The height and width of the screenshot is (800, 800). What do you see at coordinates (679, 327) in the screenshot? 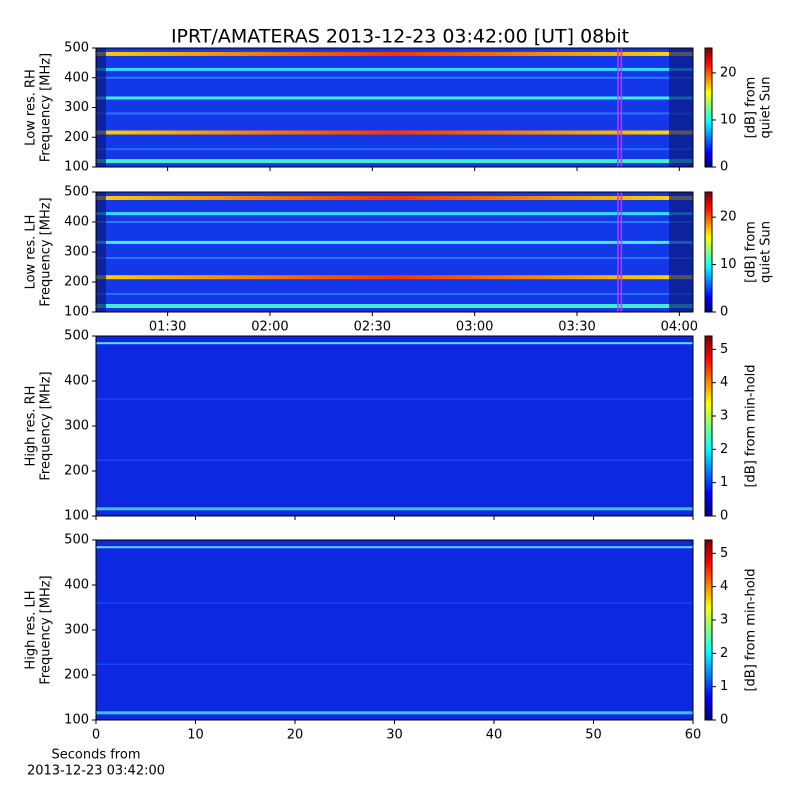
I see `x-tick-label: 04:00` at bounding box center [679, 327].